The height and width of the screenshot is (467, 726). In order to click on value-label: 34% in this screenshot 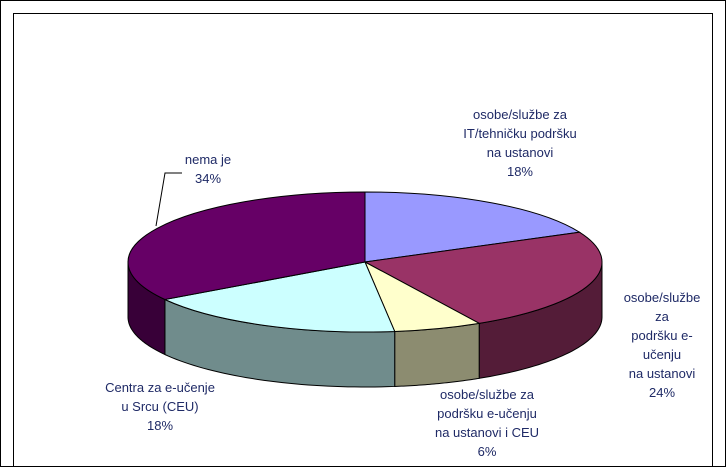, I will do `click(208, 178)`.